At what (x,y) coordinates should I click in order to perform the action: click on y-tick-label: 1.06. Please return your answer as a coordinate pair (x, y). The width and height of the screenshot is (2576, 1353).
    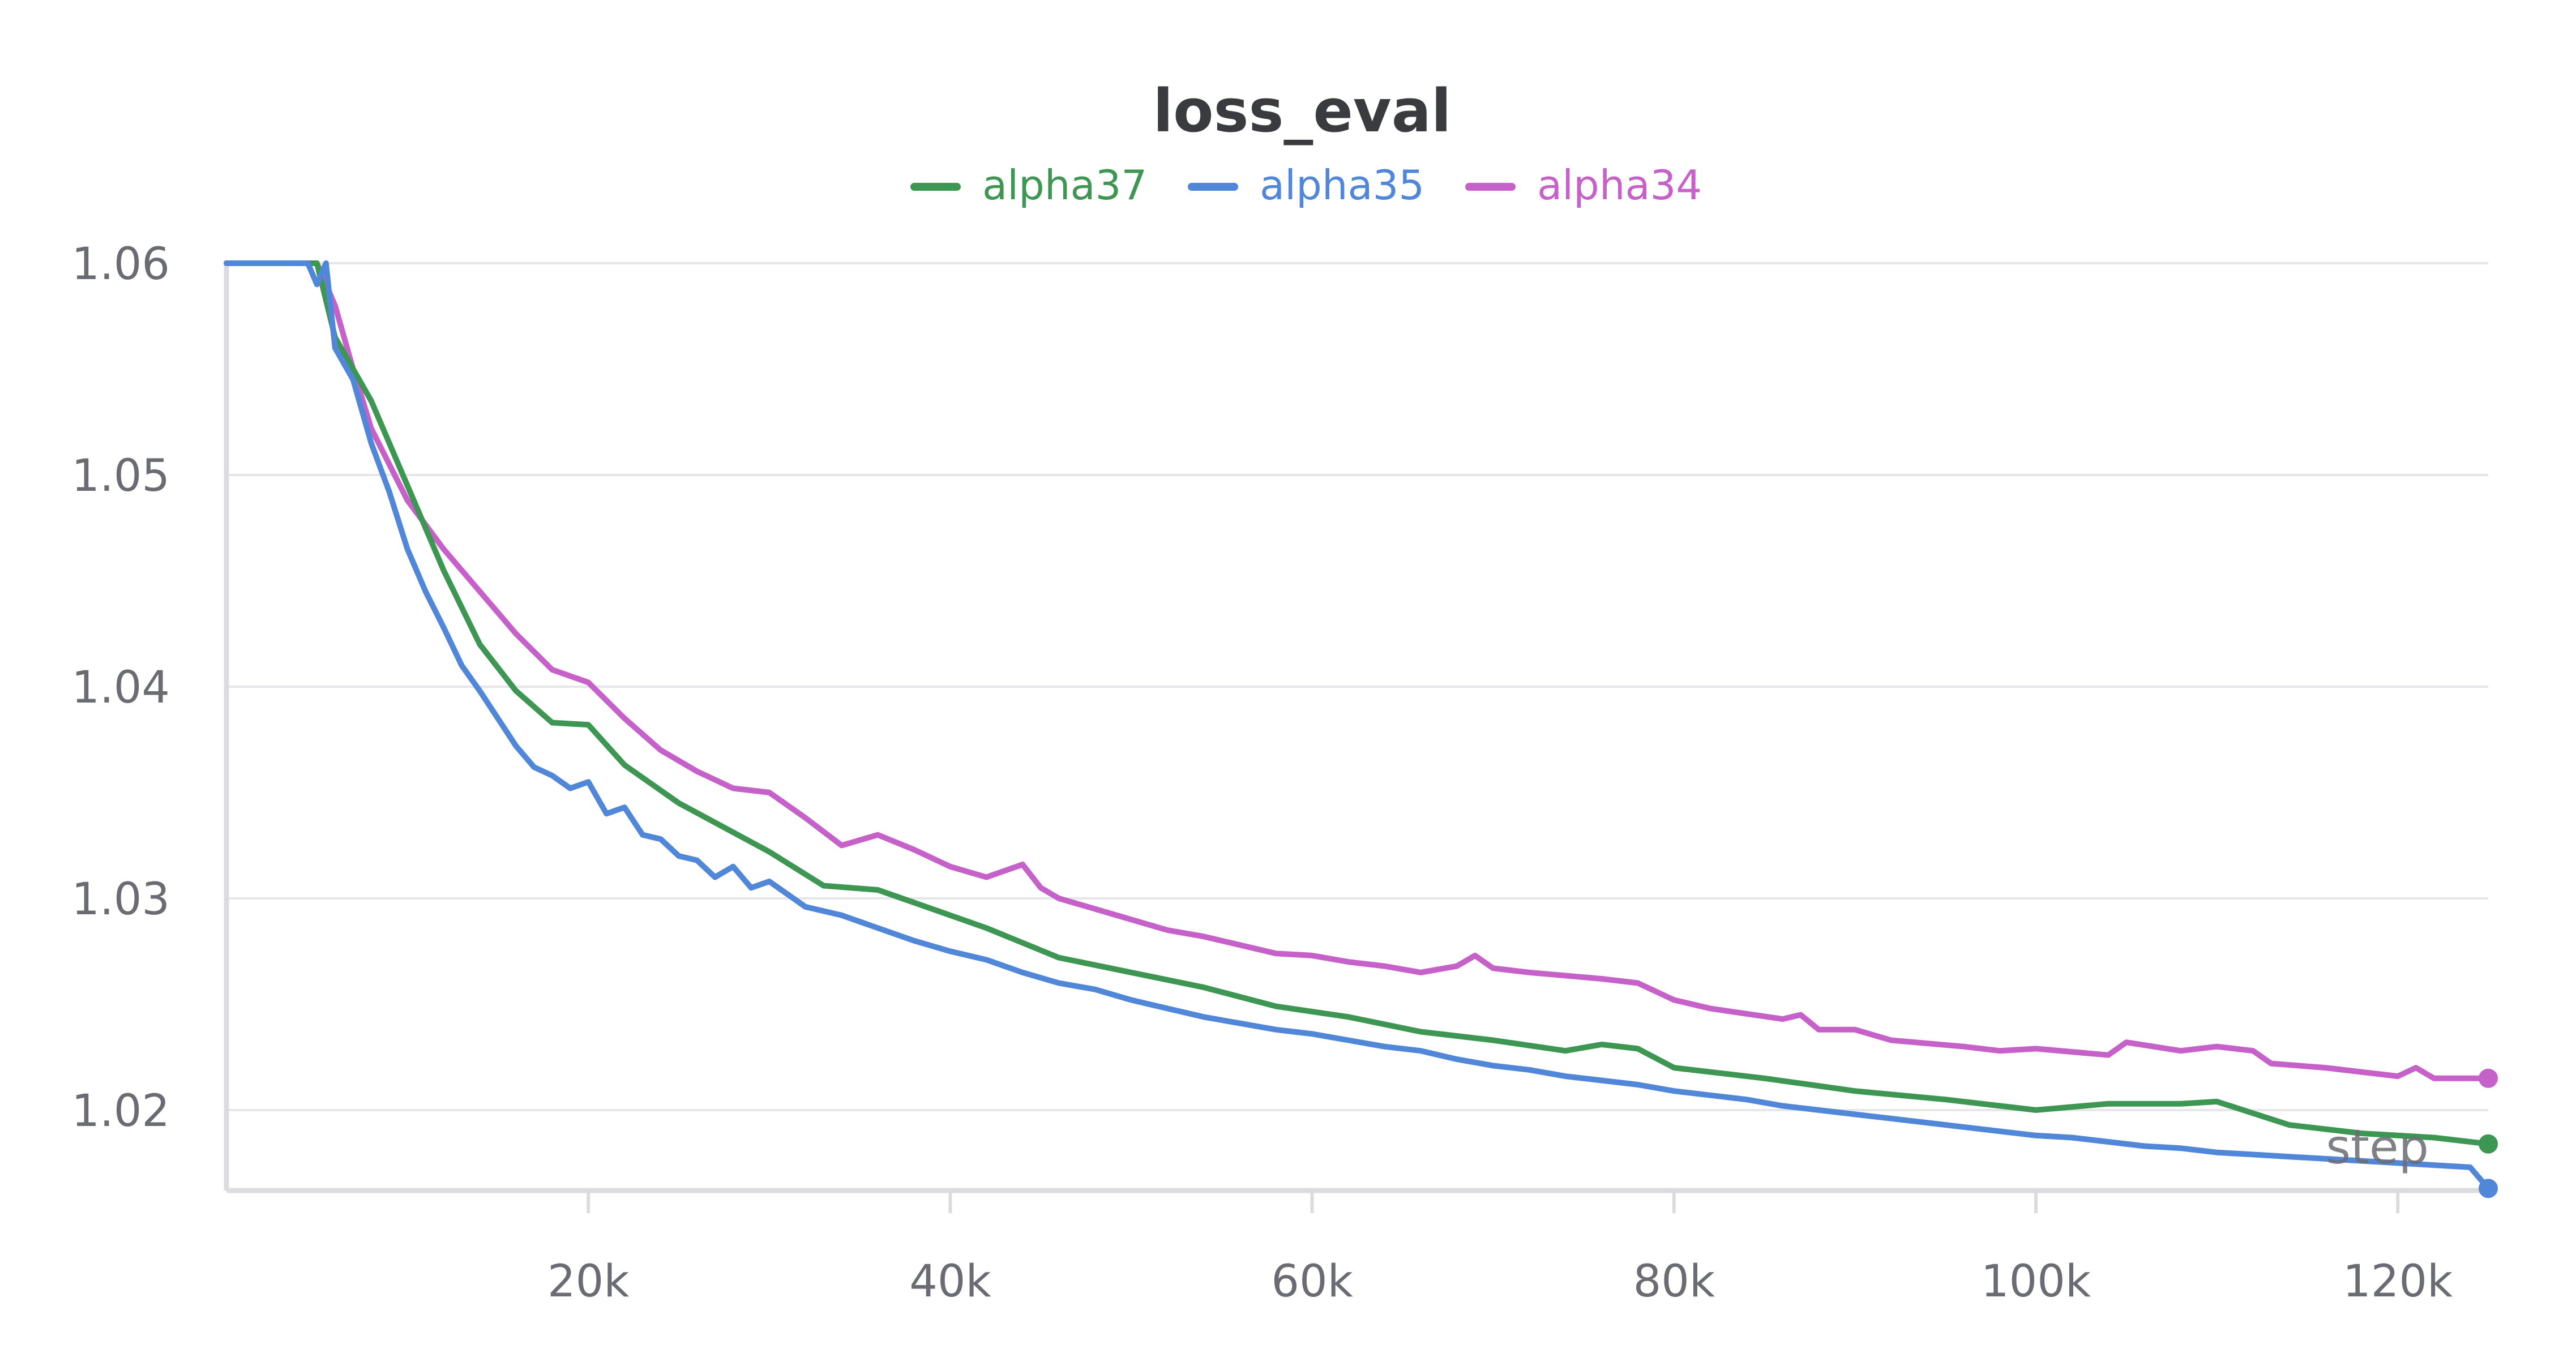
    Looking at the image, I should click on (120, 264).